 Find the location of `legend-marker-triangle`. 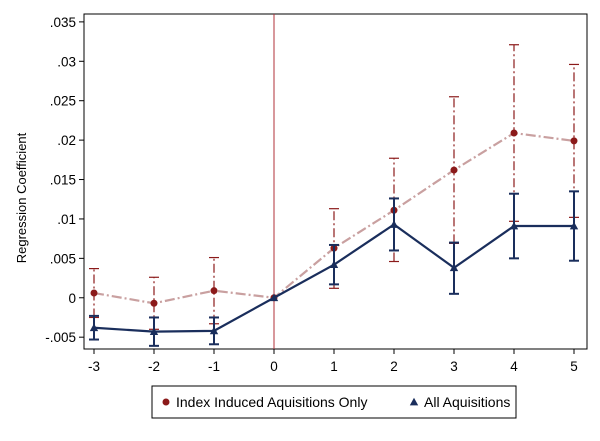

legend-marker-triangle is located at coordinates (414, 401).